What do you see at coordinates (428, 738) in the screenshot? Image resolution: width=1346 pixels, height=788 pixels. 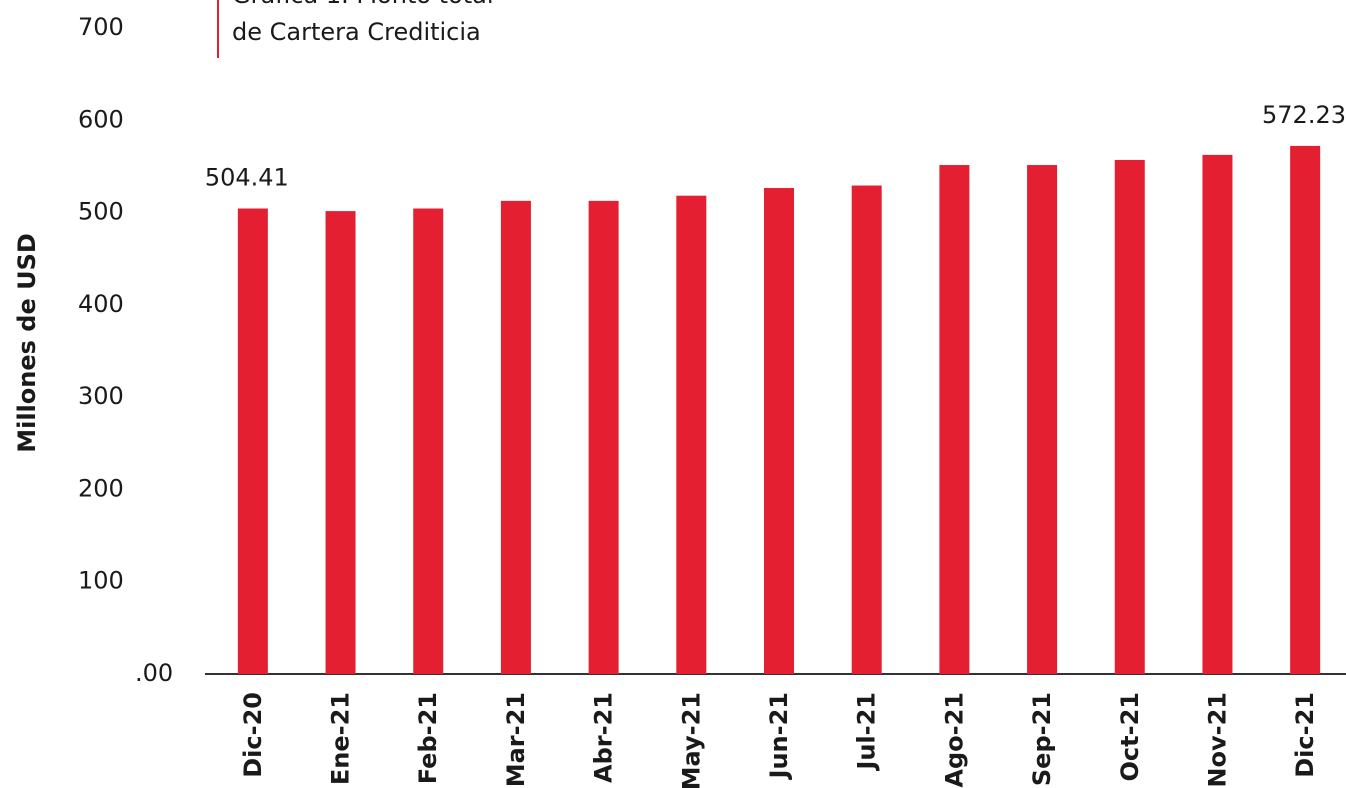 I see `x-tick-label: Feb-21` at bounding box center [428, 738].